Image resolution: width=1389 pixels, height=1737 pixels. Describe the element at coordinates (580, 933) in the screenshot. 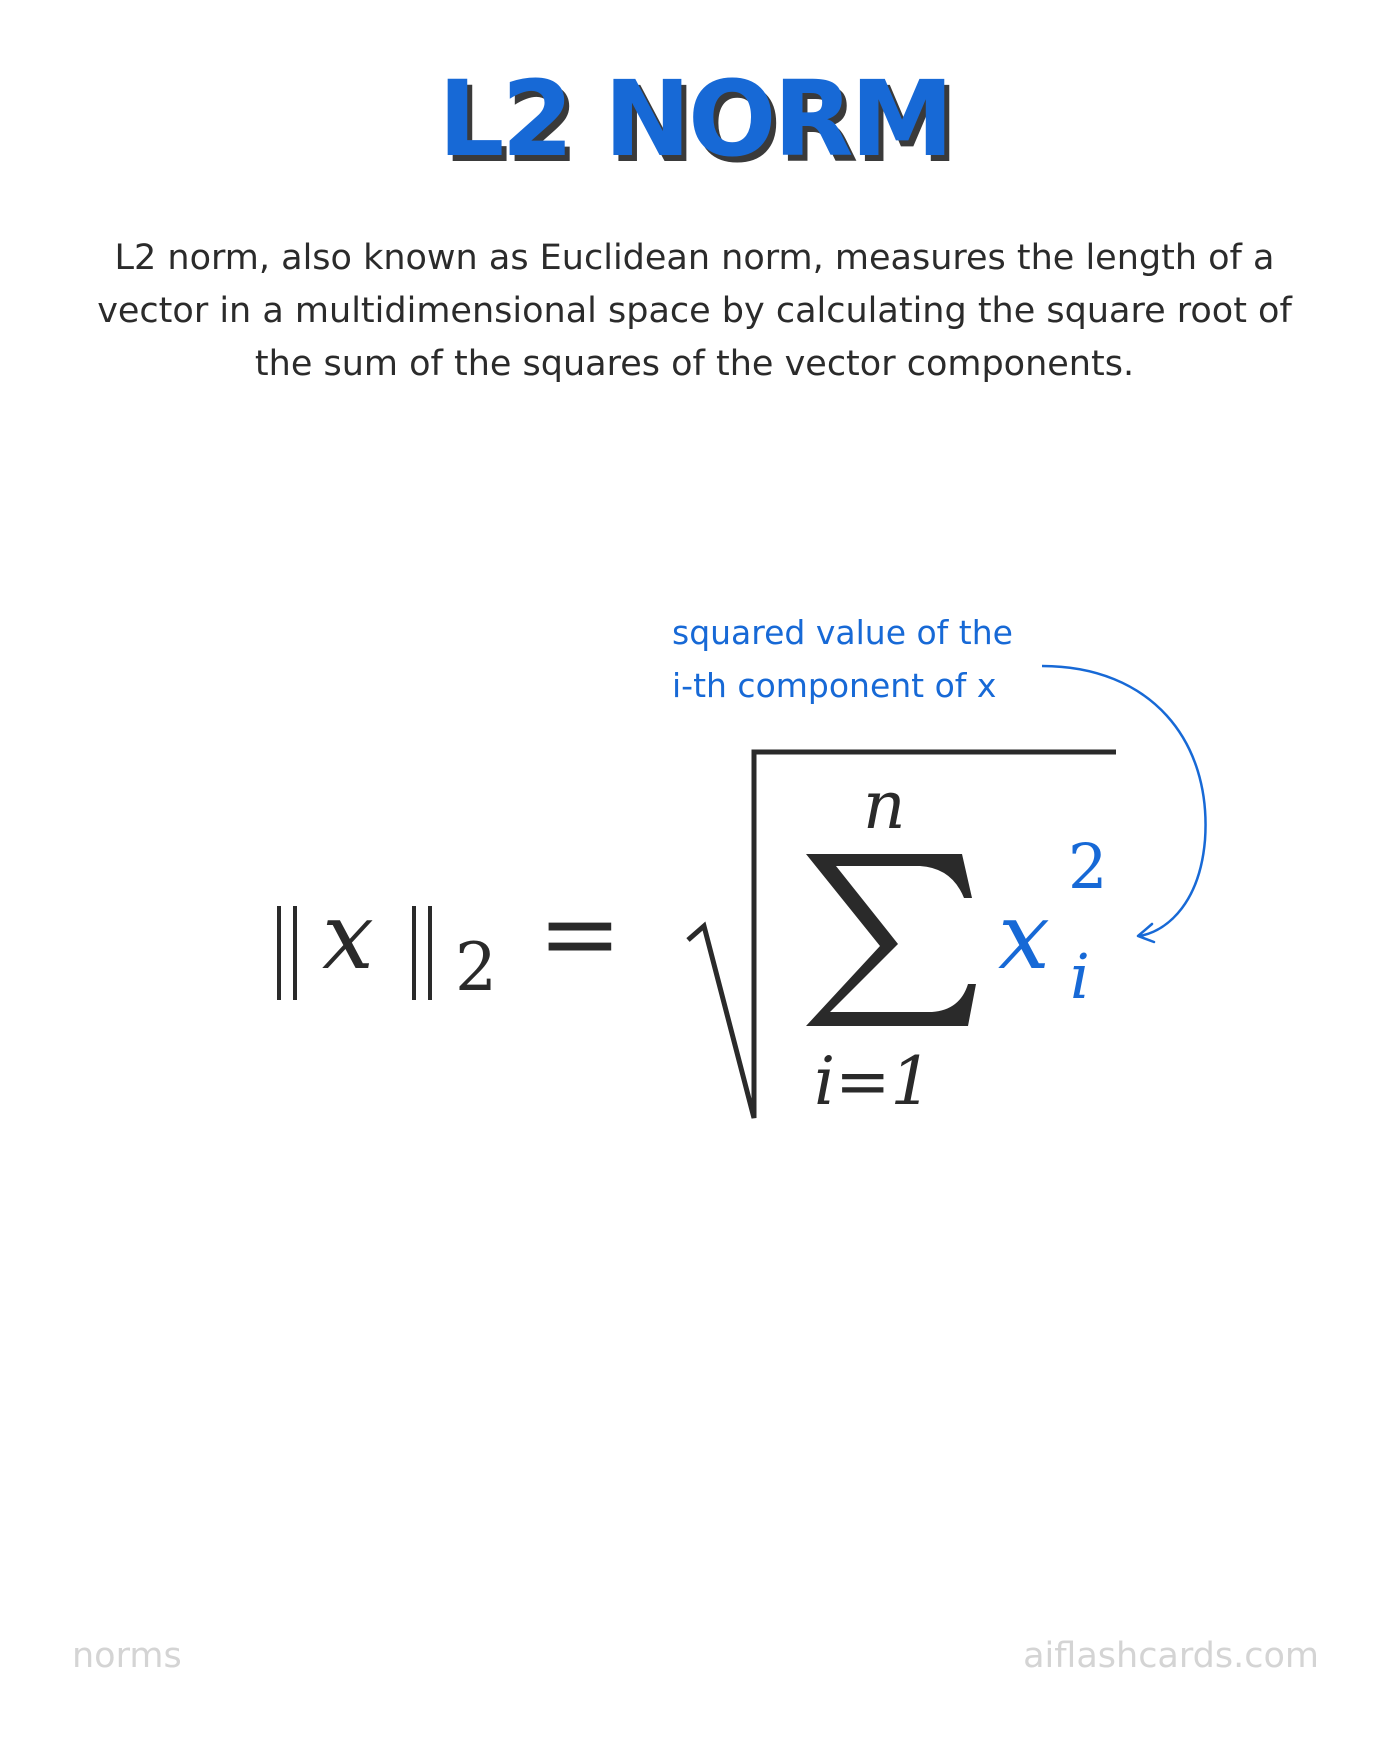

I see `equals-sign: =` at that location.